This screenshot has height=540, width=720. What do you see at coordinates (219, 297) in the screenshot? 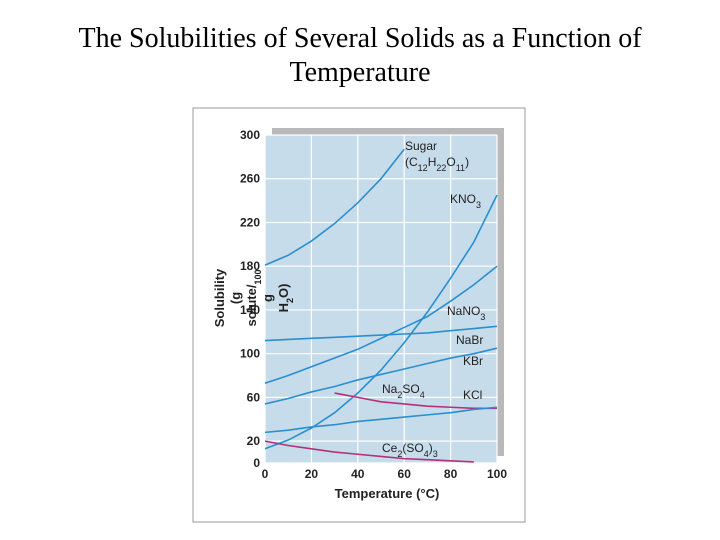
I see `label-part: Solubility` at bounding box center [219, 297].